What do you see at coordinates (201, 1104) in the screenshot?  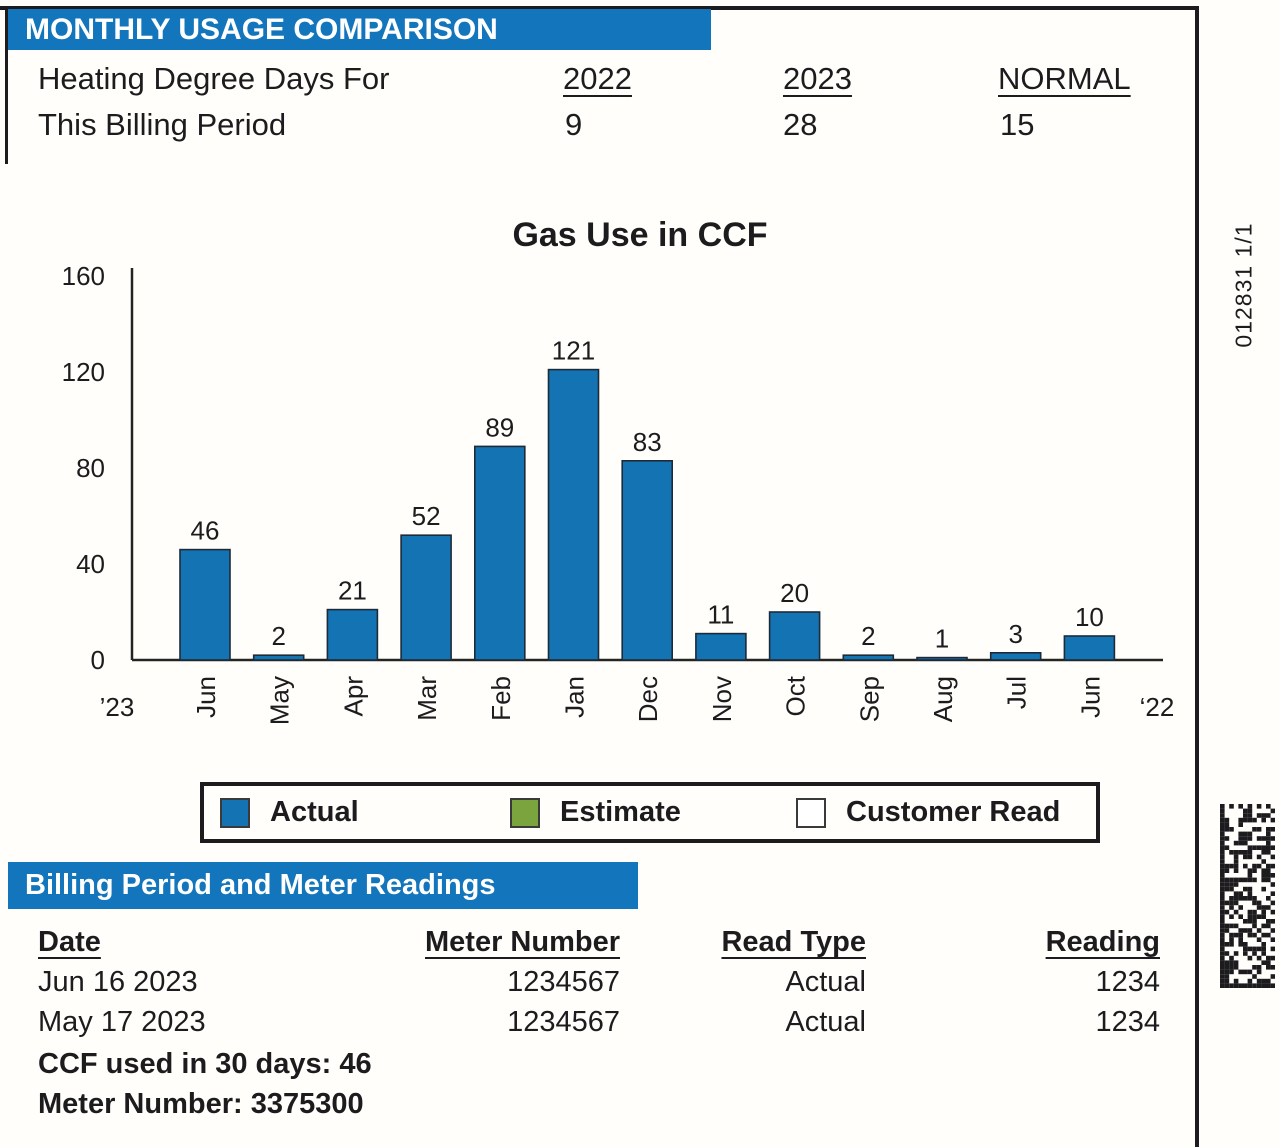 I see `meter-number-summary: Meter Number: 3375300` at bounding box center [201, 1104].